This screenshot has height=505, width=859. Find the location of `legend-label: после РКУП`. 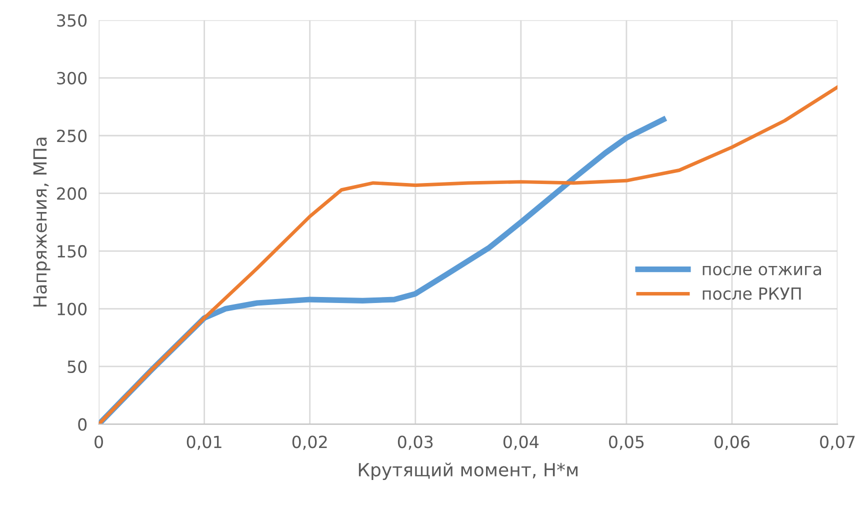

legend-label: после РКУП is located at coordinates (751, 293).